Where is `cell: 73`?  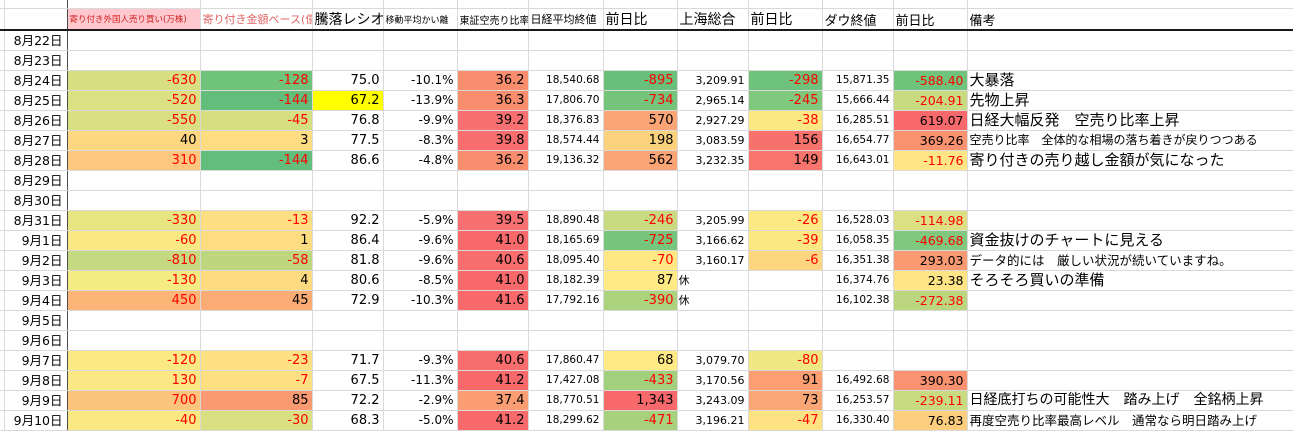
cell: 73 is located at coordinates (785, 400).